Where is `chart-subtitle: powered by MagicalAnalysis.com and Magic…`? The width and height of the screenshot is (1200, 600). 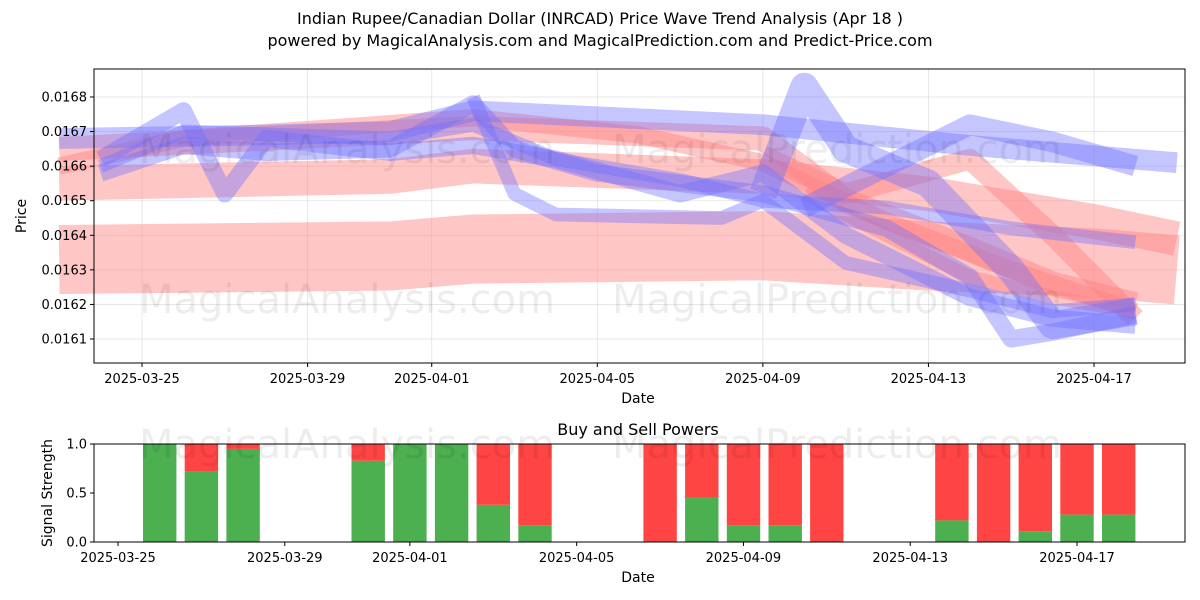 chart-subtitle: powered by MagicalAnalysis.com and Magic… is located at coordinates (600, 40).